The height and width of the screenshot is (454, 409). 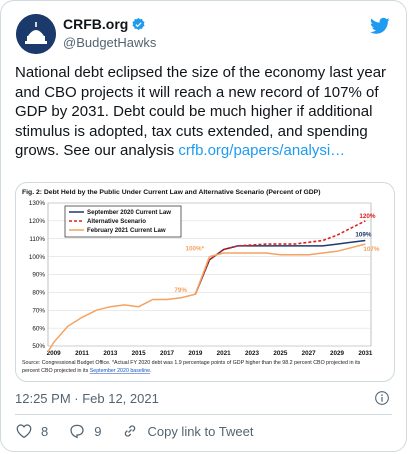 What do you see at coordinates (37, 257) in the screenshot?
I see `y-tick-label: 100%` at bounding box center [37, 257].